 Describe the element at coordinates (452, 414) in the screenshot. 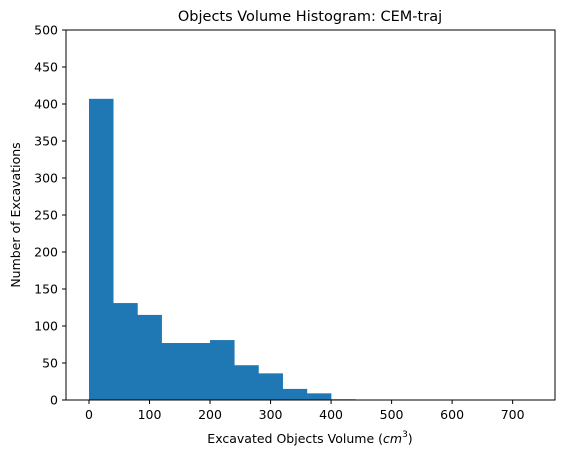

I see `x-tick-label: 600` at that location.